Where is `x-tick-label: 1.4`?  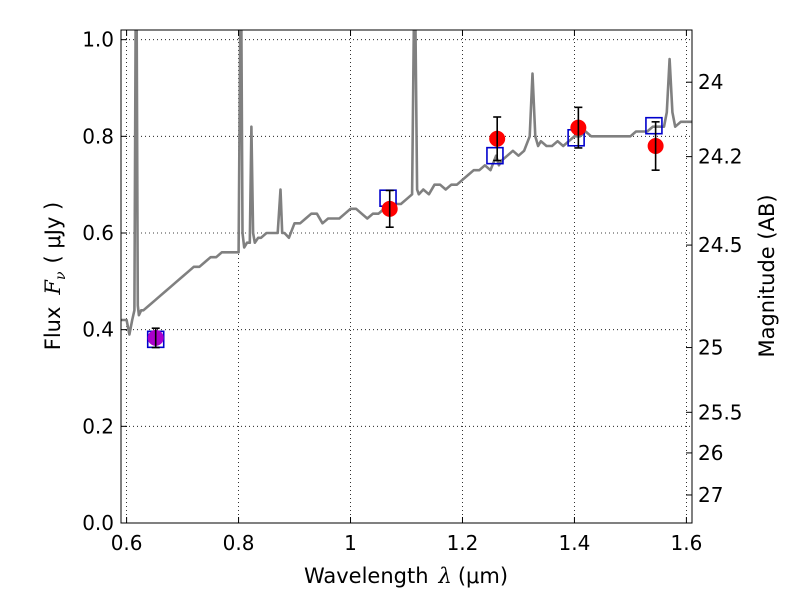
x-tick-label: 1.4 is located at coordinates (575, 543).